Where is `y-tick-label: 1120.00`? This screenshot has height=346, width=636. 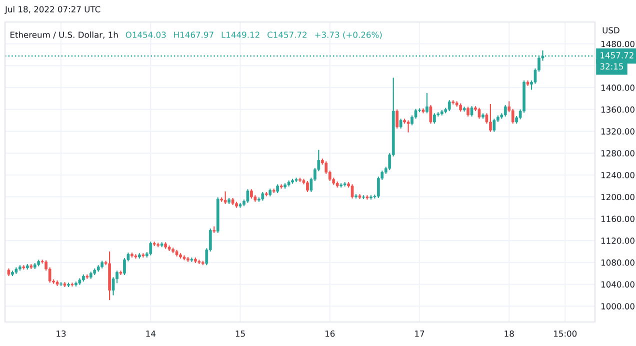 y-tick-label: 1120.00 is located at coordinates (617, 241).